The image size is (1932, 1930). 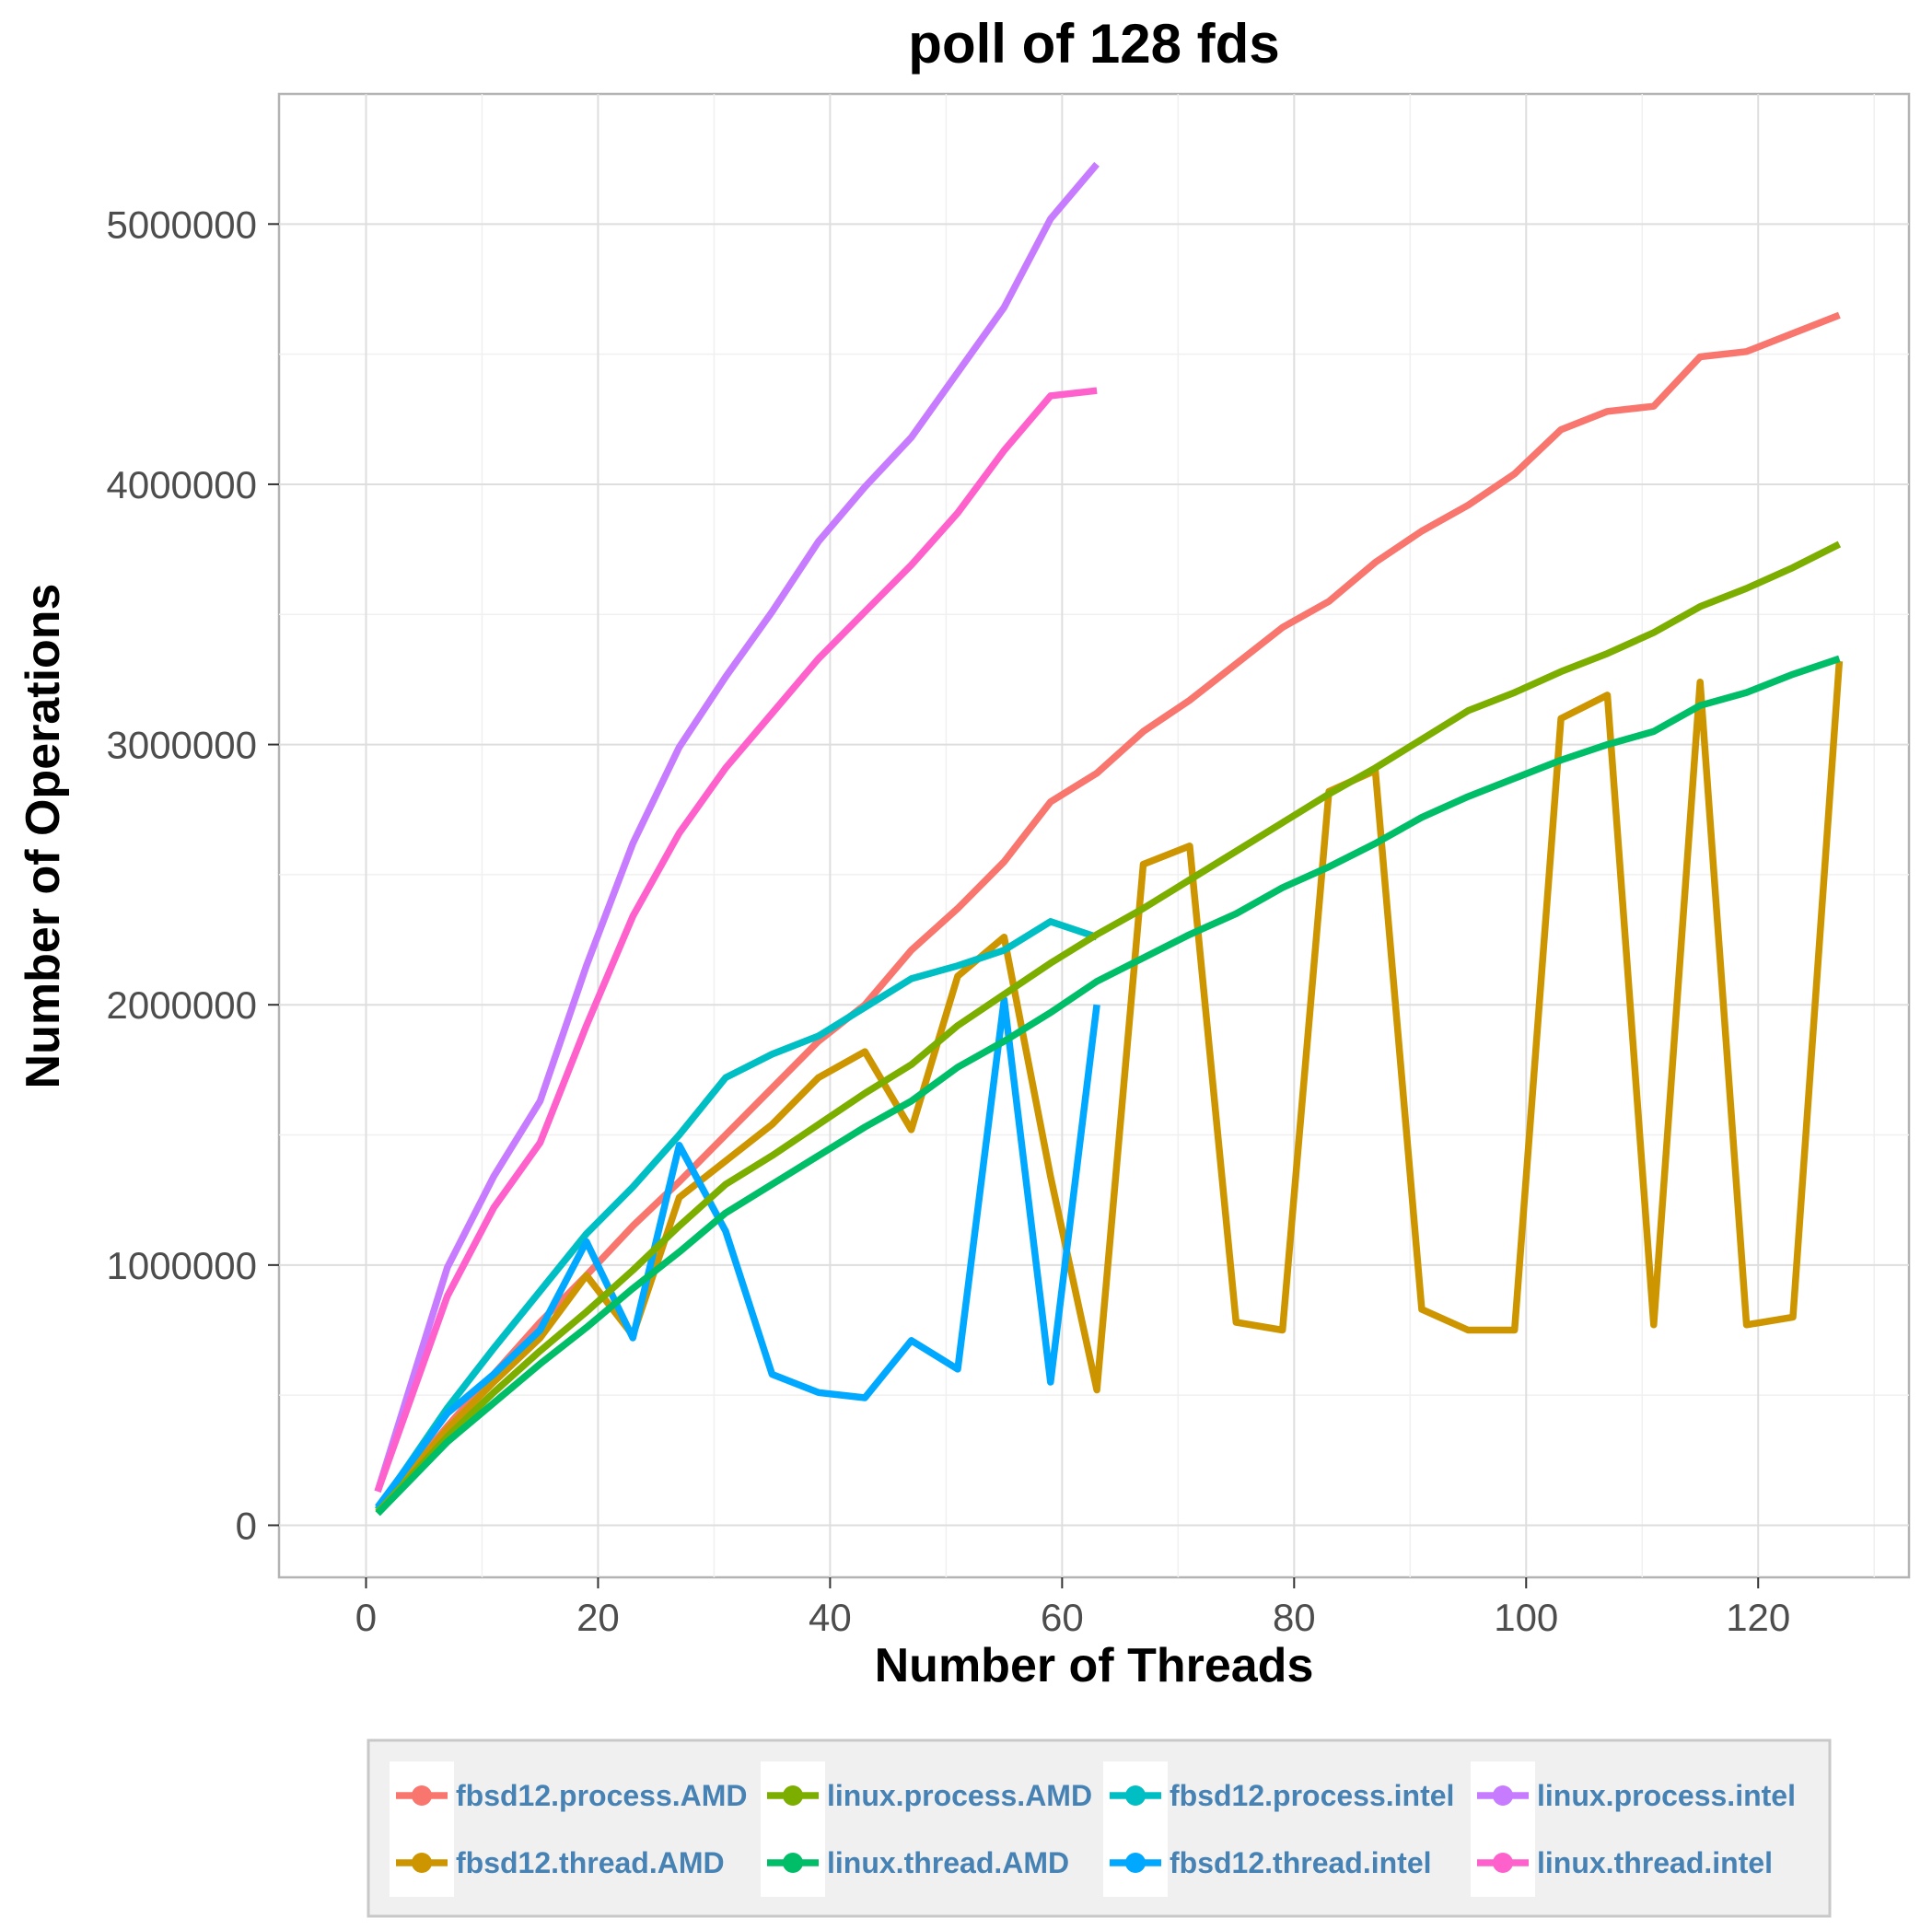 I want to click on legend-item-linux-process-AMD: linux.process.AMD, so click(x=926, y=1795).